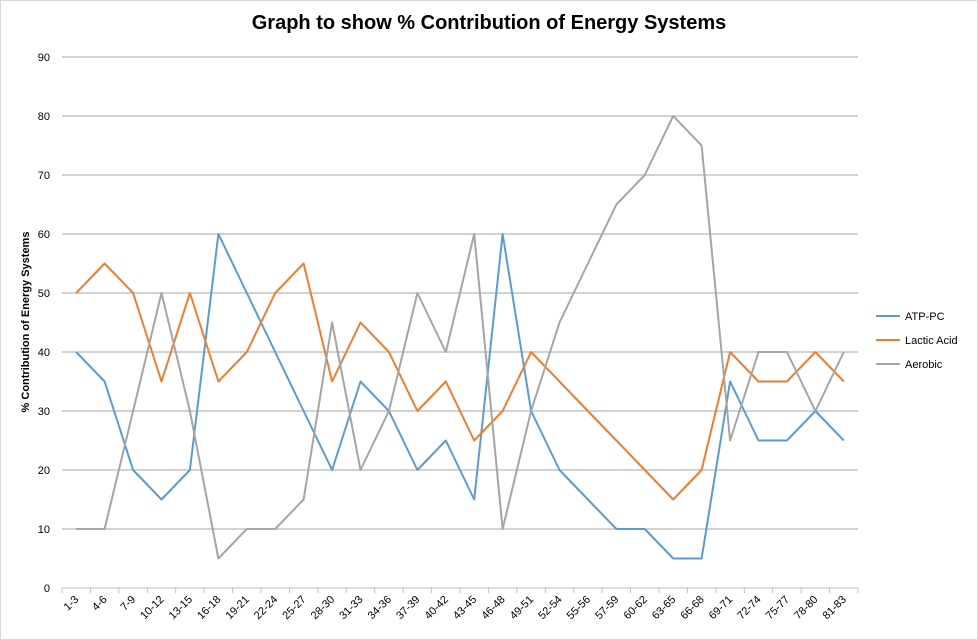 This screenshot has height=640, width=978. I want to click on x-tick-label: 40-42, so click(437, 608).